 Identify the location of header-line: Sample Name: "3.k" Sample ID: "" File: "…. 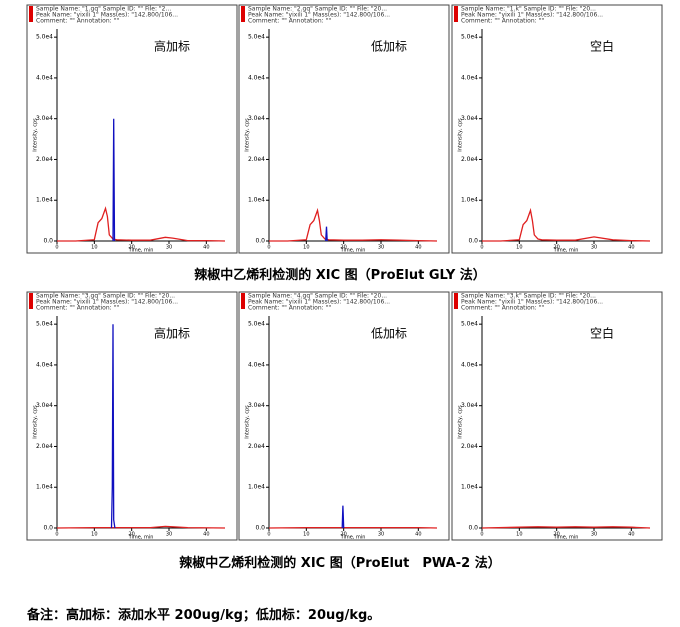
(528, 296).